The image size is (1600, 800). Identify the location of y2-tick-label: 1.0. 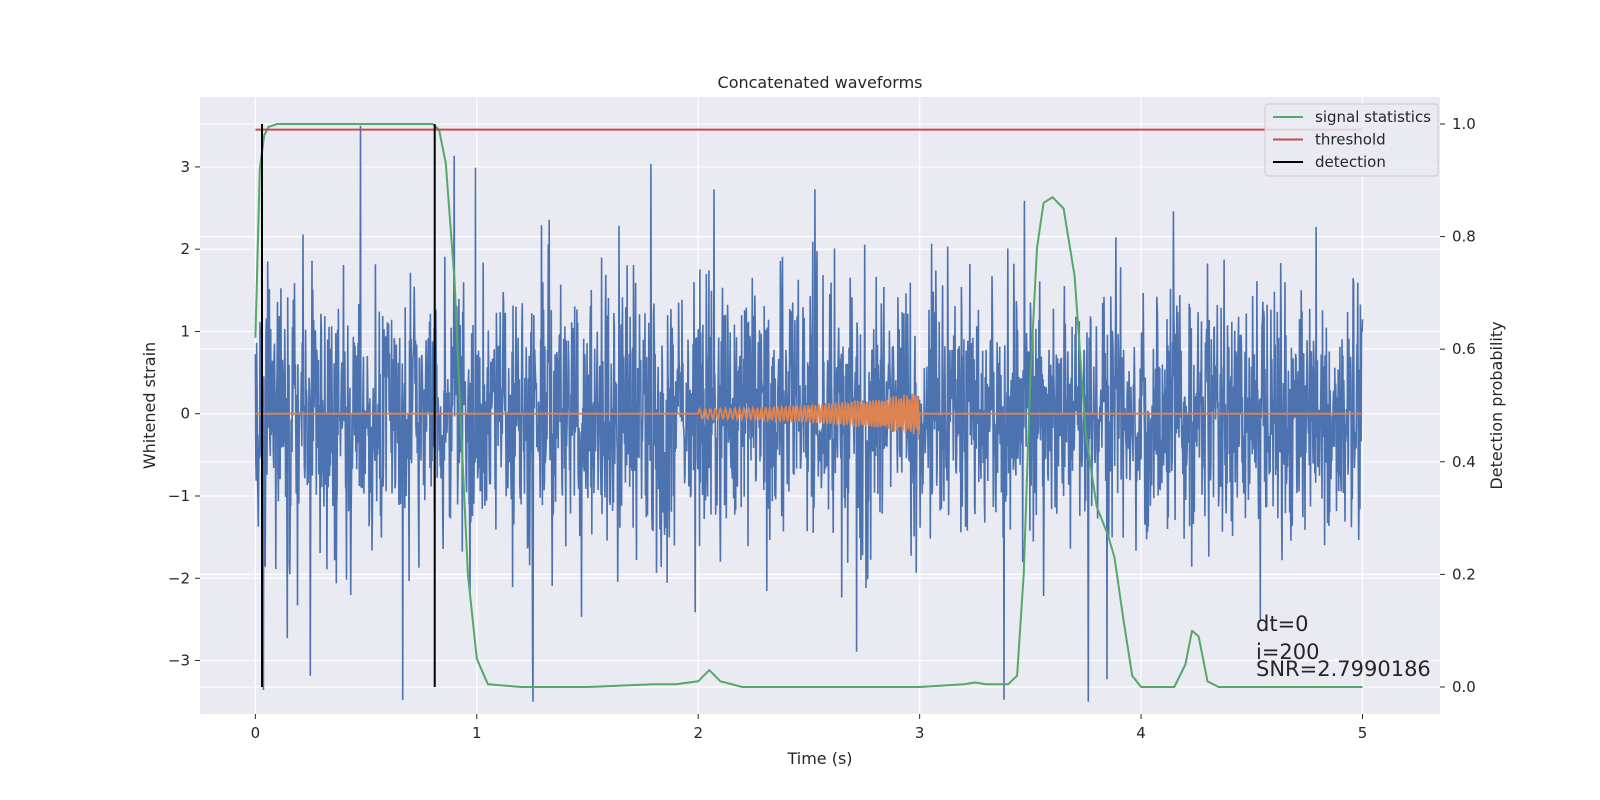
(1464, 124).